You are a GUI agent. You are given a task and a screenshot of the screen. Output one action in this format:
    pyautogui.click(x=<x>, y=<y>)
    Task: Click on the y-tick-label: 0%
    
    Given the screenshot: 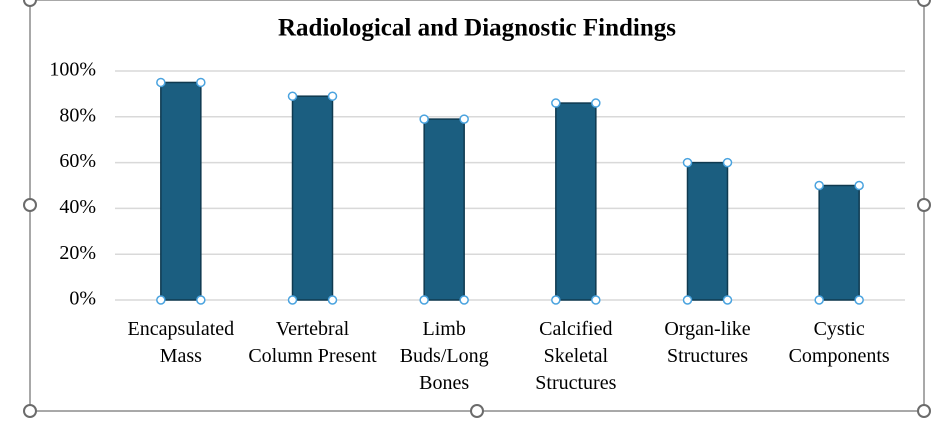 What is the action you would take?
    pyautogui.click(x=82, y=299)
    